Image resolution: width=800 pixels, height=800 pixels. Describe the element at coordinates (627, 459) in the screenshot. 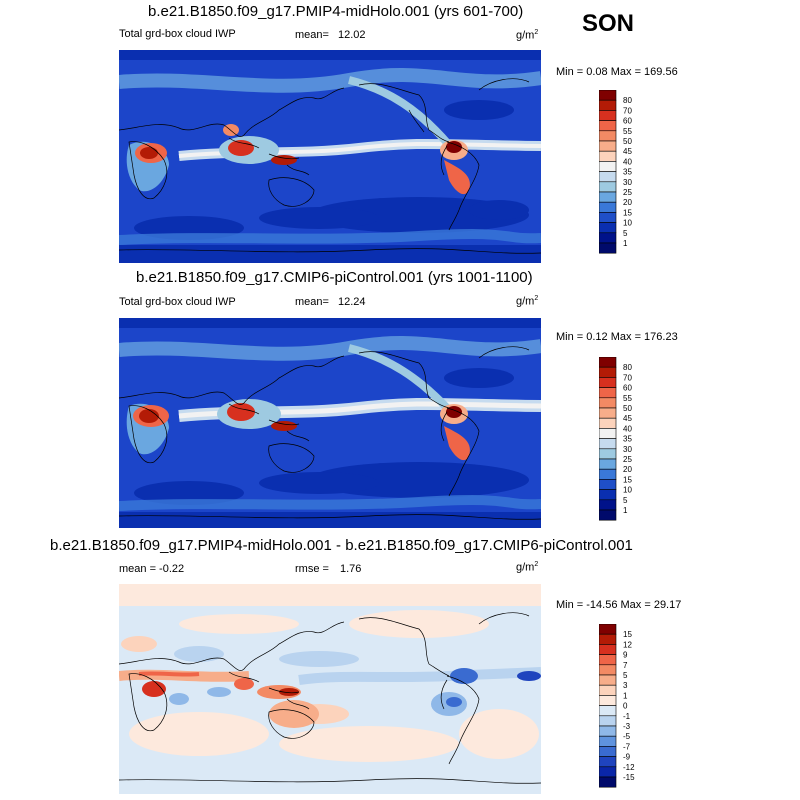

I see `panel-2-colorbar-tick-label: 25` at that location.